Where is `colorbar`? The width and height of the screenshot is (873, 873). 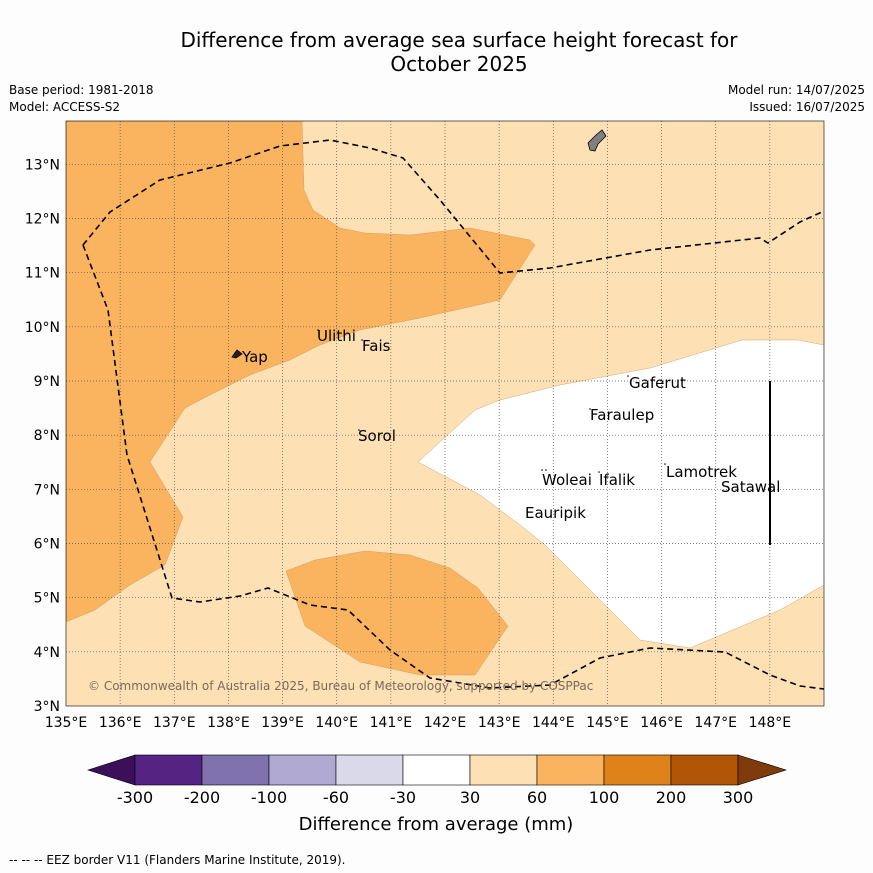 colorbar is located at coordinates (437, 770).